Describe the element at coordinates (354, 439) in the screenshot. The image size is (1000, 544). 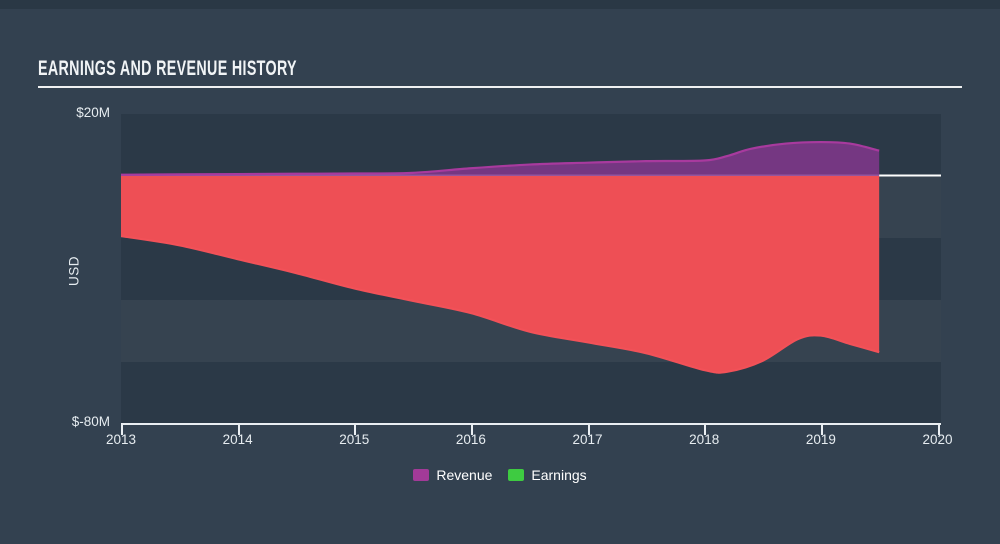
I see `x-tick-label-2015: 2015` at that location.